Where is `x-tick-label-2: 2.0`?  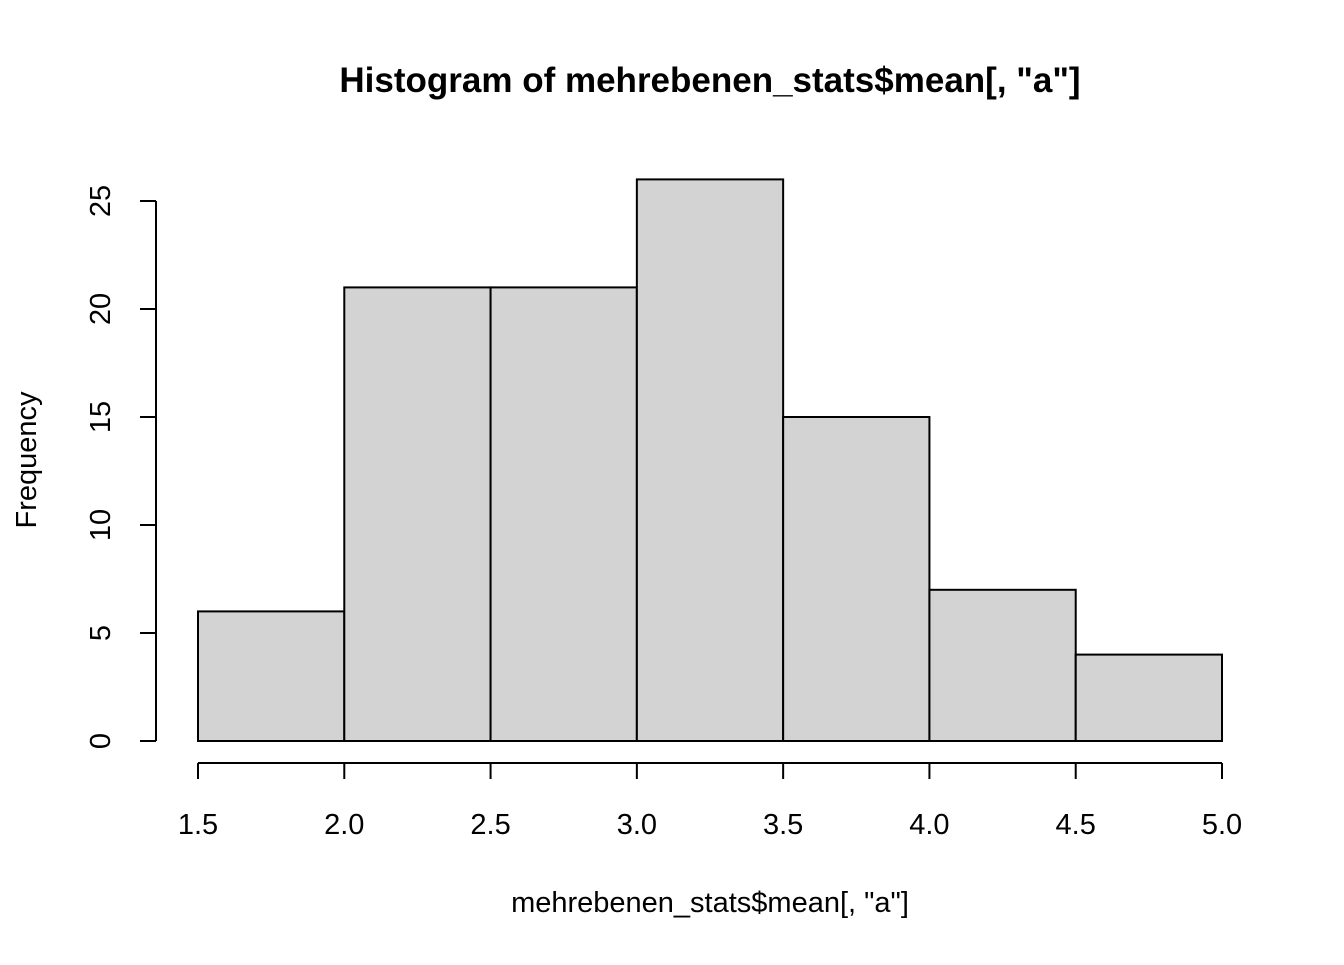
x-tick-label-2: 2.0 is located at coordinates (344, 825).